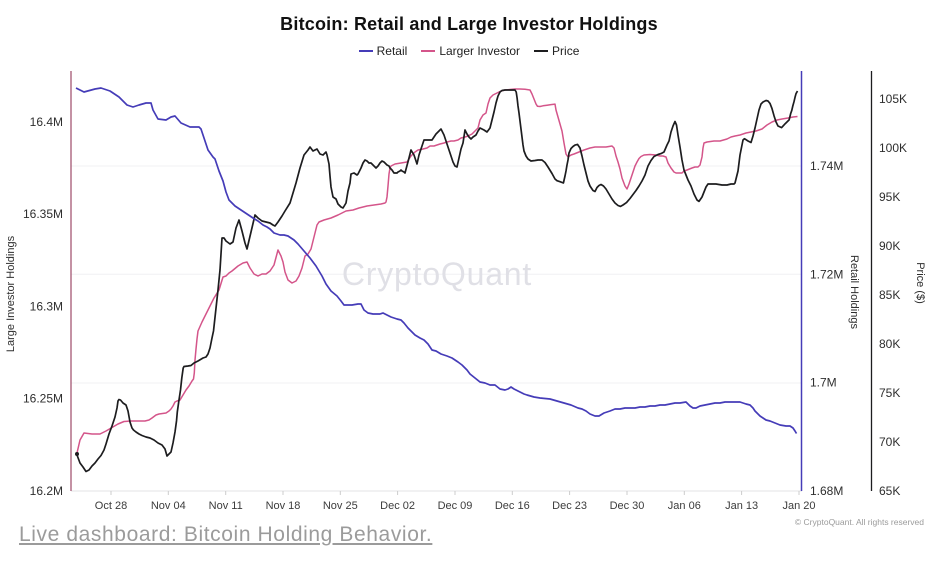 This screenshot has width=938, height=562. I want to click on svg-text: Nov 25, so click(340, 506).